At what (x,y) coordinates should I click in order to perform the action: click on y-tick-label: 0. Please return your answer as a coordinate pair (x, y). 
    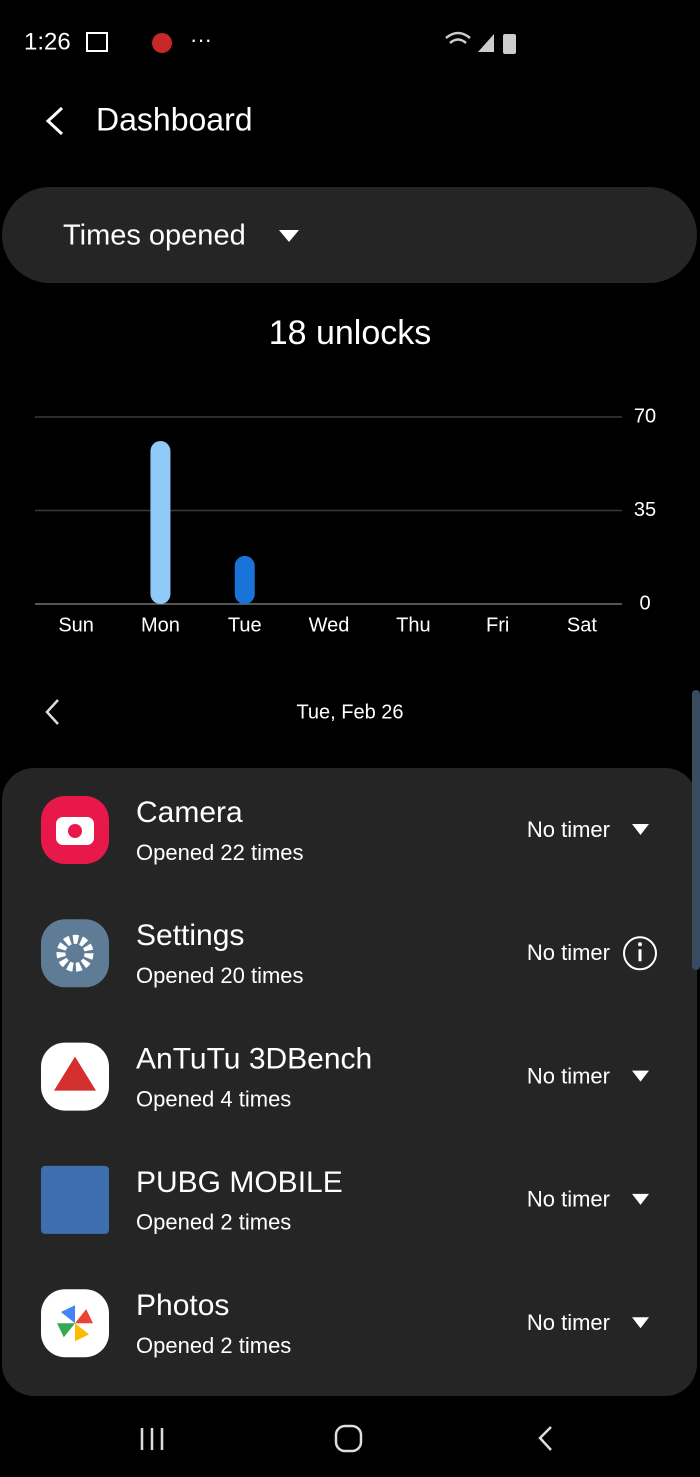
    Looking at the image, I should click on (644, 603).